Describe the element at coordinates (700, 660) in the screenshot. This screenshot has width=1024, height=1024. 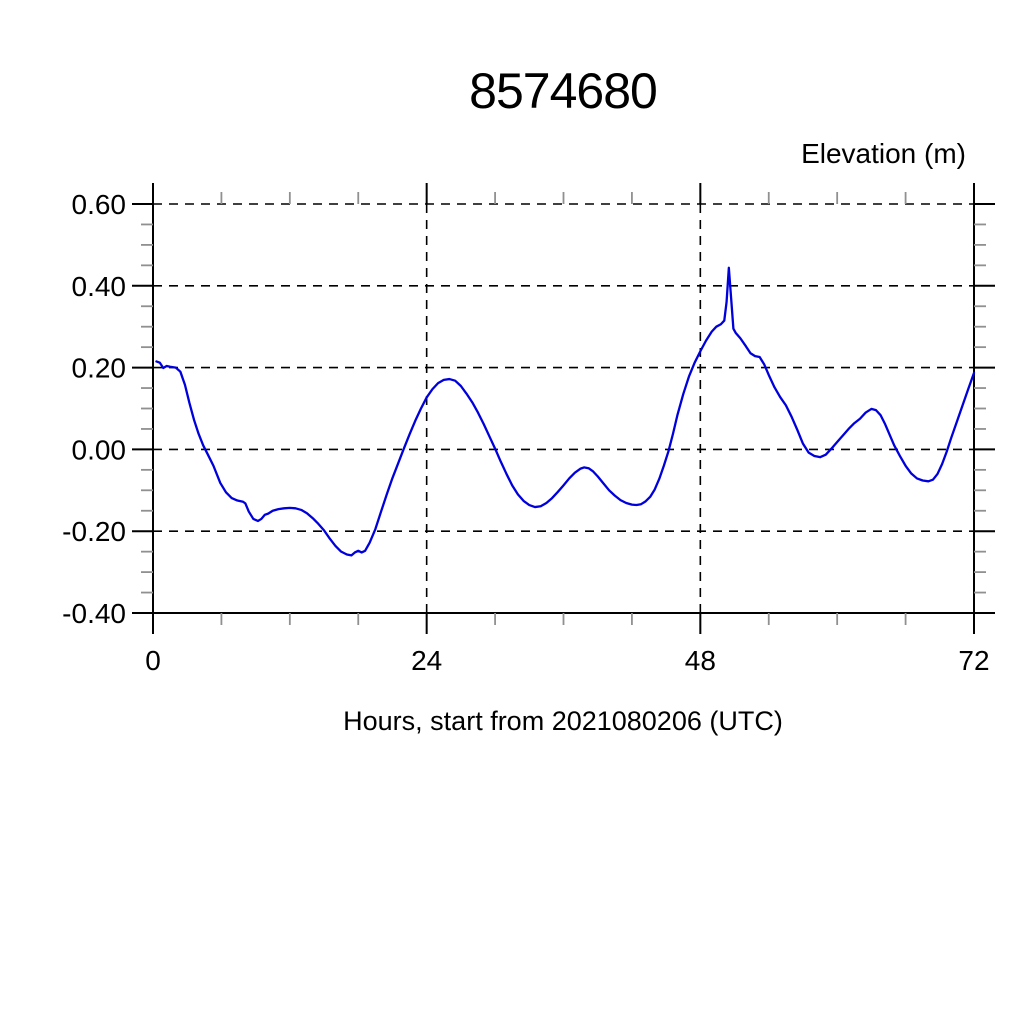
I see `x-tick-label: 48` at that location.